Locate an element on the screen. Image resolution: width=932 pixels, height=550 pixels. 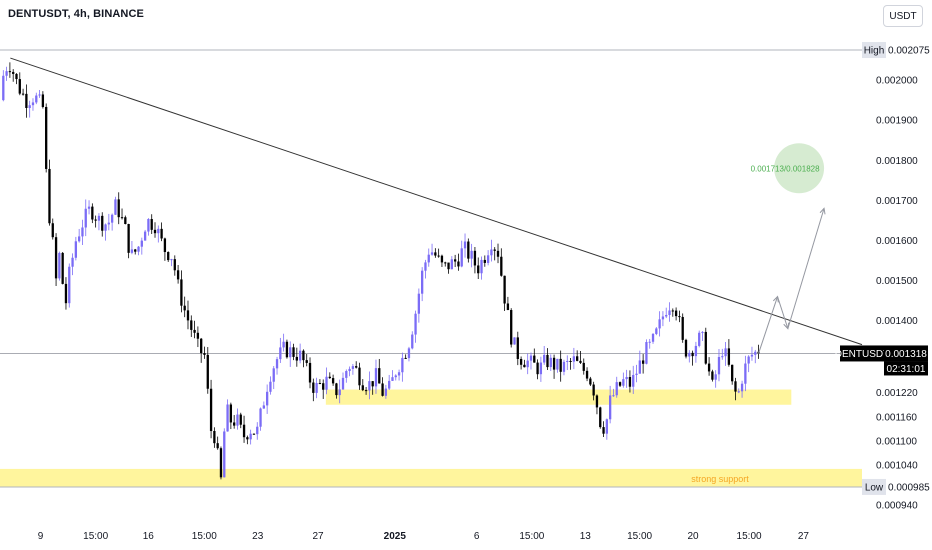
x-tick-label: 16 is located at coordinates (149, 536).